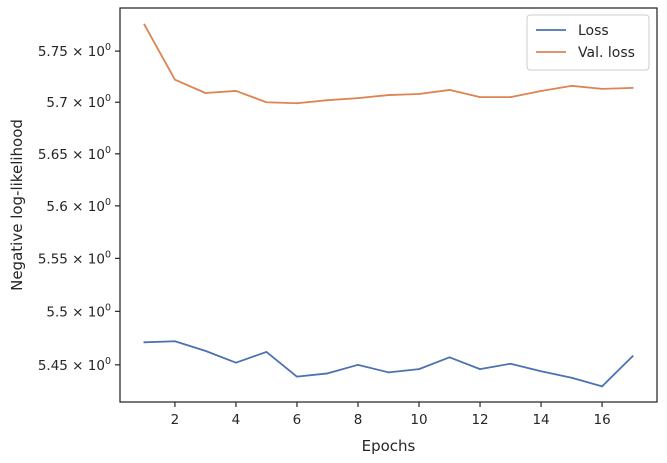 The width and height of the screenshot is (667, 463). I want to click on y-tick-label: 5.7 × 100, so click(78, 102).